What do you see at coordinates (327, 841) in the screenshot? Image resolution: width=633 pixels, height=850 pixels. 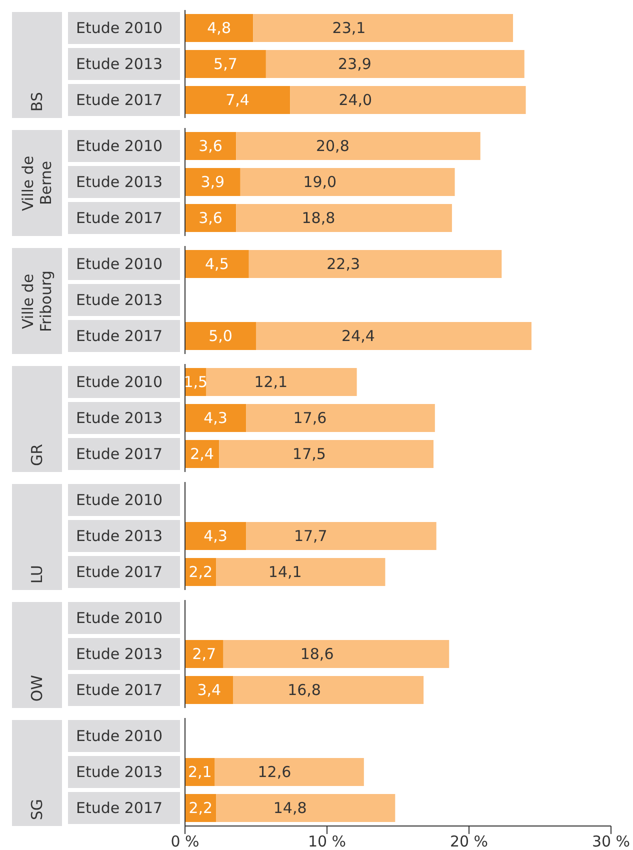 I see `x-tick-label: 10 %` at bounding box center [327, 841].